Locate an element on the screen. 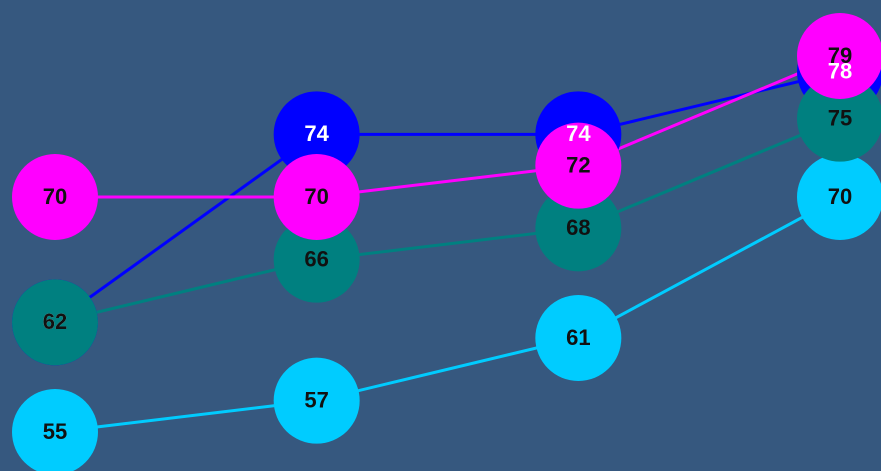 This screenshot has height=471, width=881. data-label: 68 is located at coordinates (578, 227).